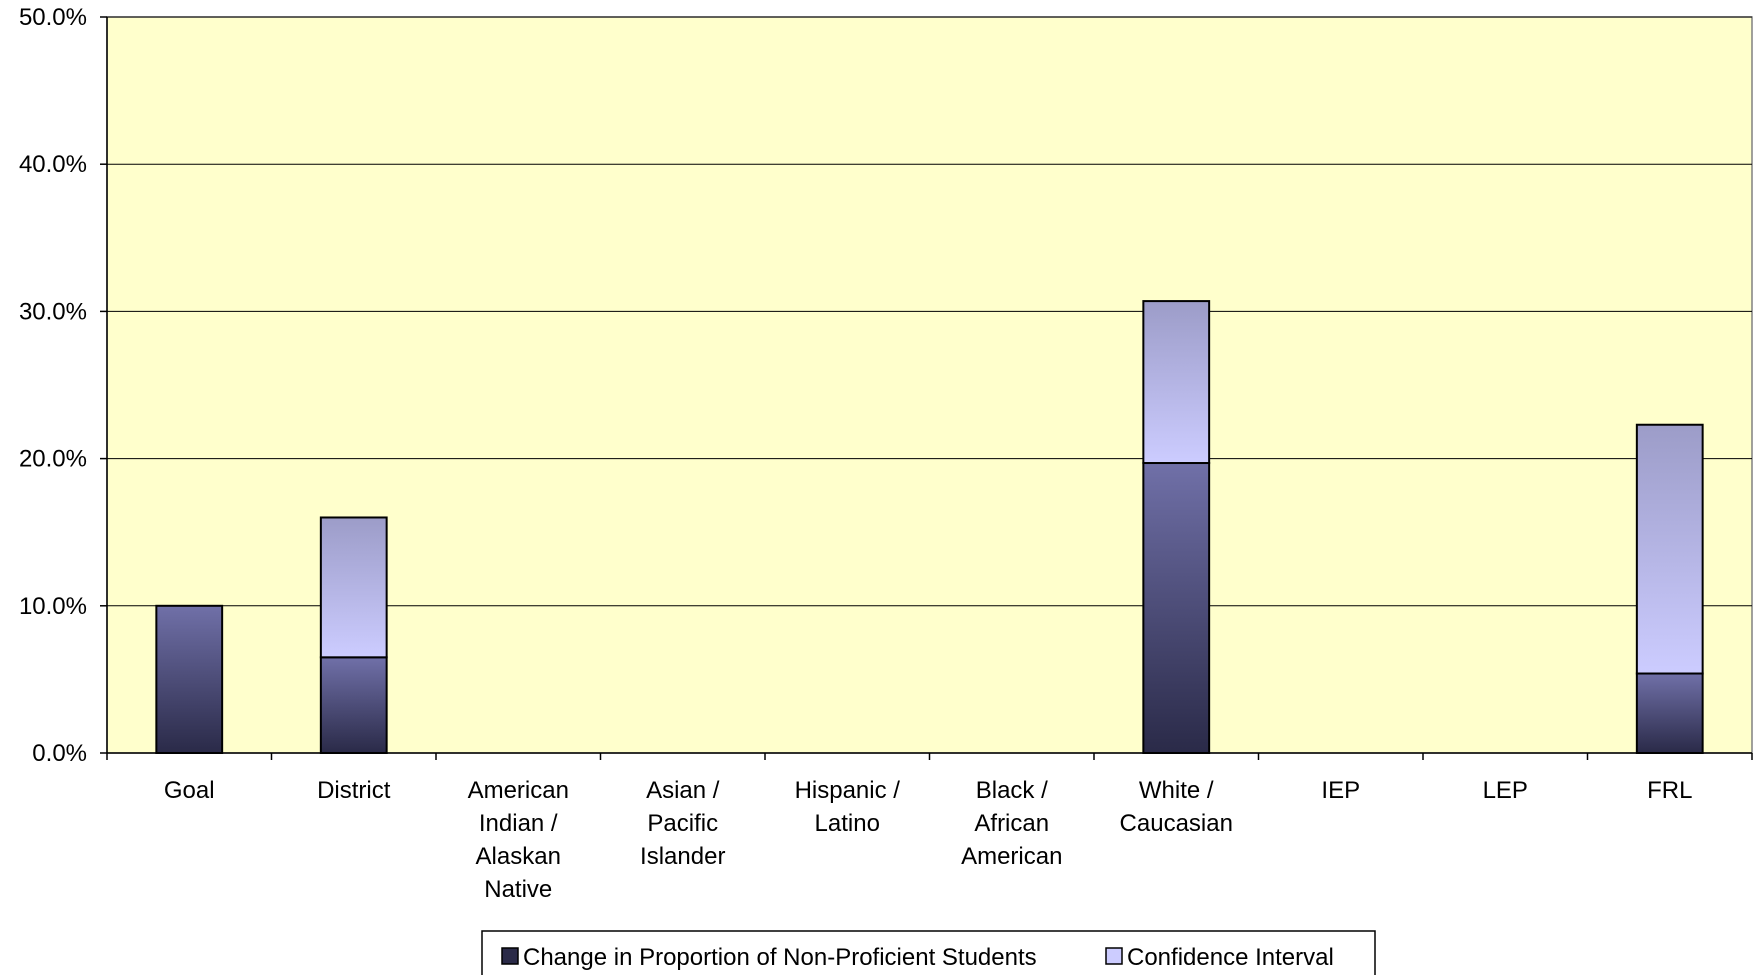 The image size is (1758, 980). I want to click on x-tick-label-line: African, so click(1011, 823).